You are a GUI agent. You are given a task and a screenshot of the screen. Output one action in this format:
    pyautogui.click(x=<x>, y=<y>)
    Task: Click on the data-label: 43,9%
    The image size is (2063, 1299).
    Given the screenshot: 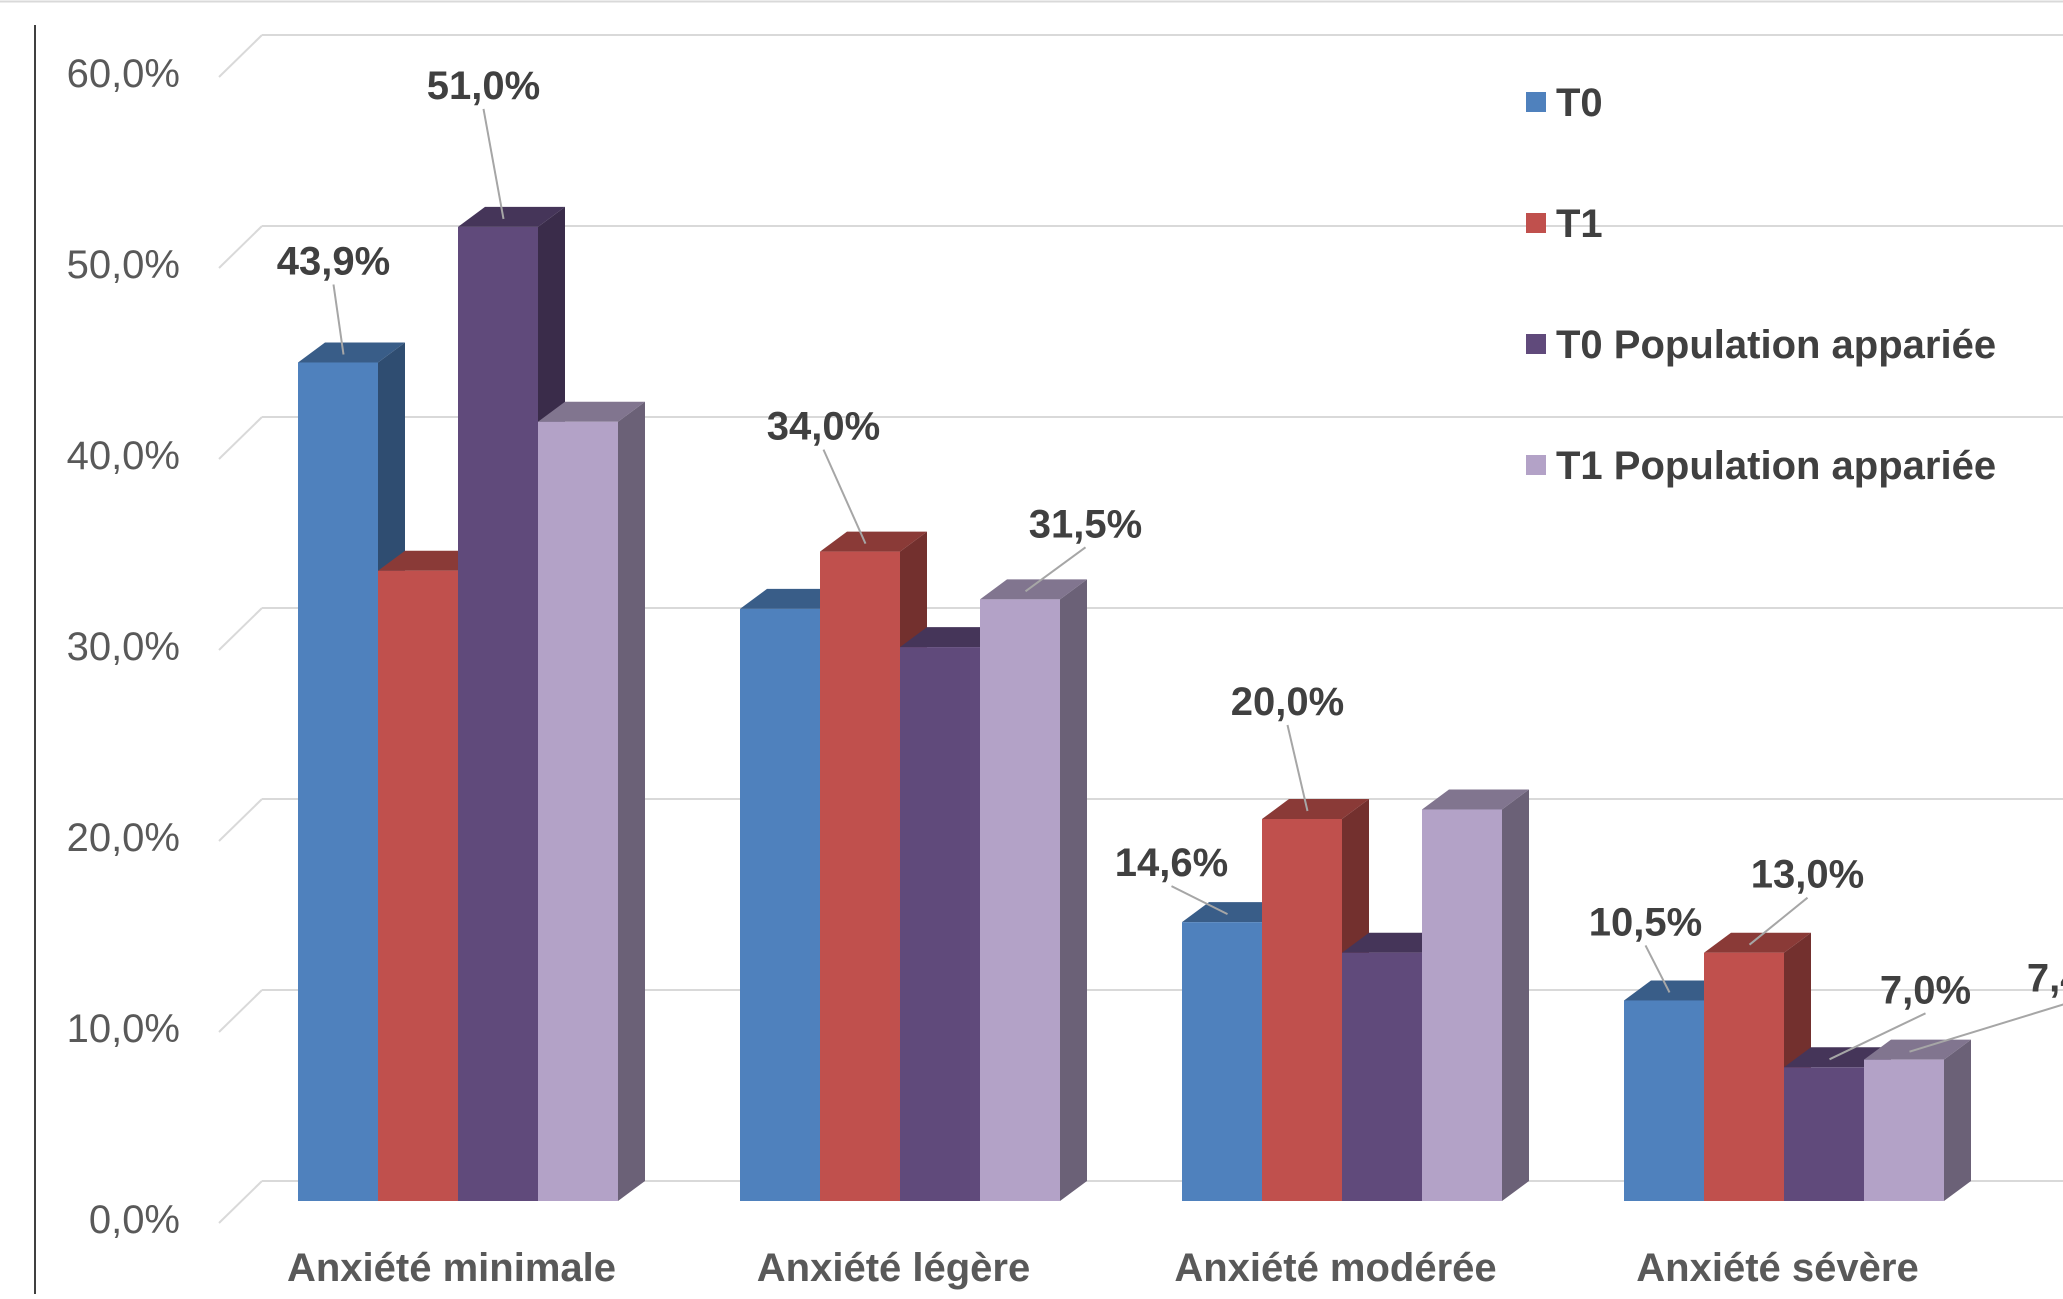 What is the action you would take?
    pyautogui.click(x=333, y=262)
    